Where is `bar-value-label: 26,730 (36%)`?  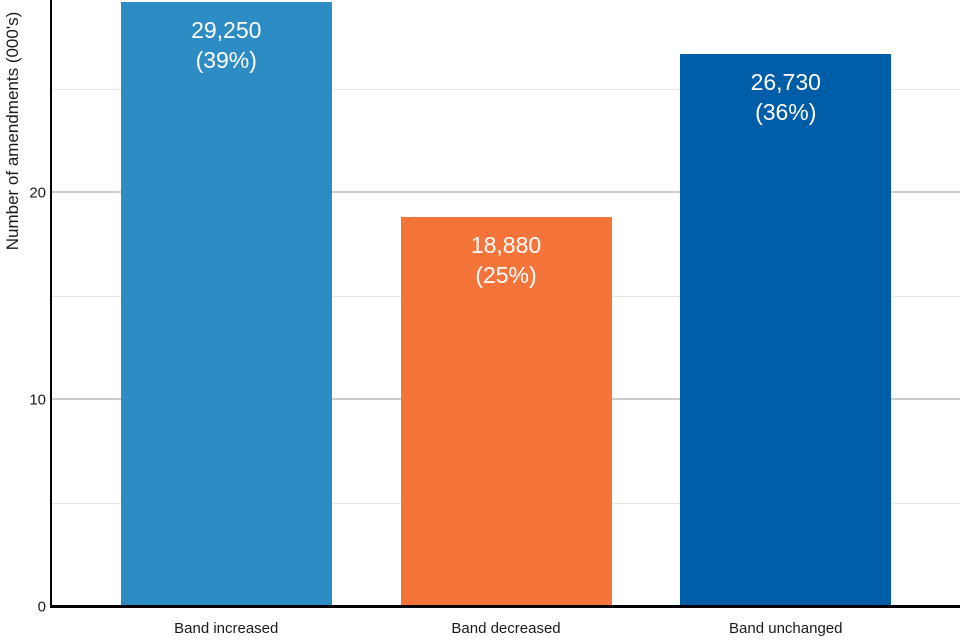
bar-value-label: 26,730 (36%) is located at coordinates (785, 90).